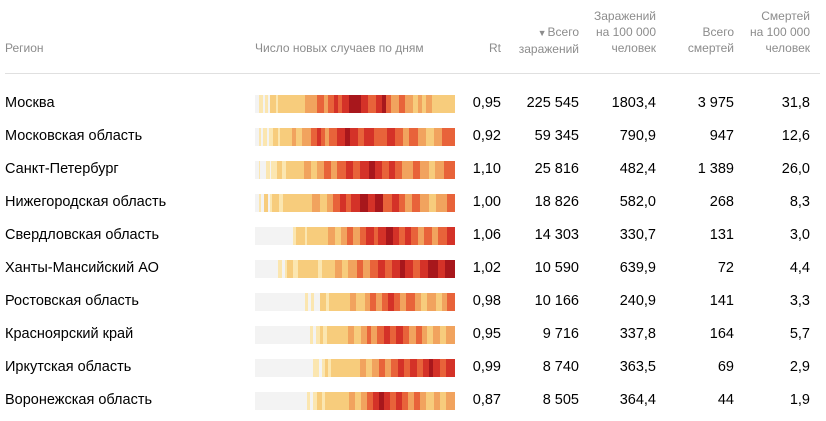  What do you see at coordinates (62, 169) in the screenshot?
I see `region-name: Санкт-Петербург` at bounding box center [62, 169].